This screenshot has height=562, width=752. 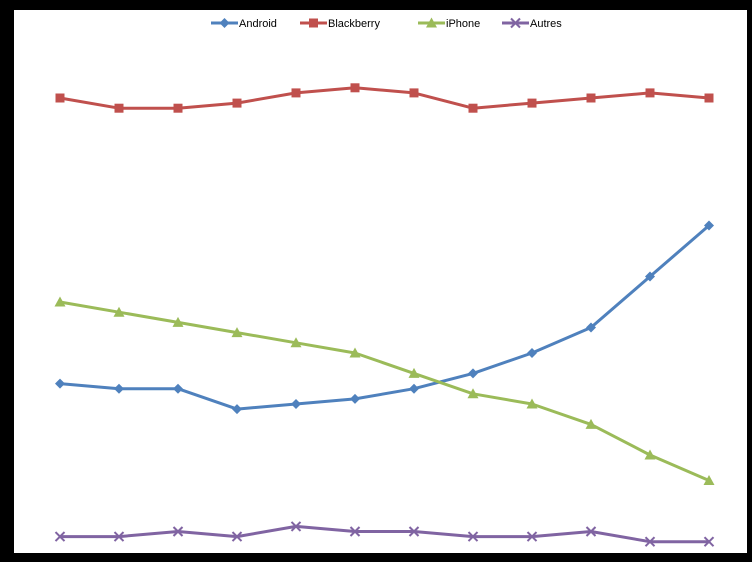 I want to click on legend-marker-iphone, so click(x=431, y=22).